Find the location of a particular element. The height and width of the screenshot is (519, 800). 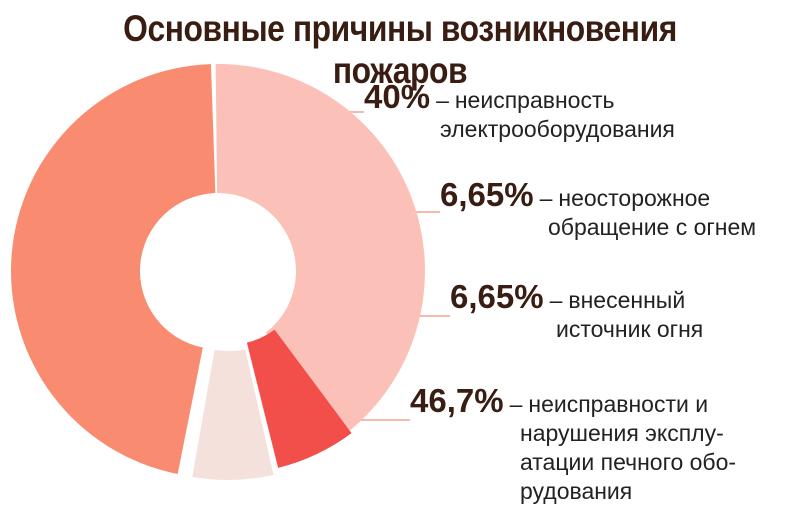

category-label-2-line-2: обращение с огнем is located at coordinates (652, 227).